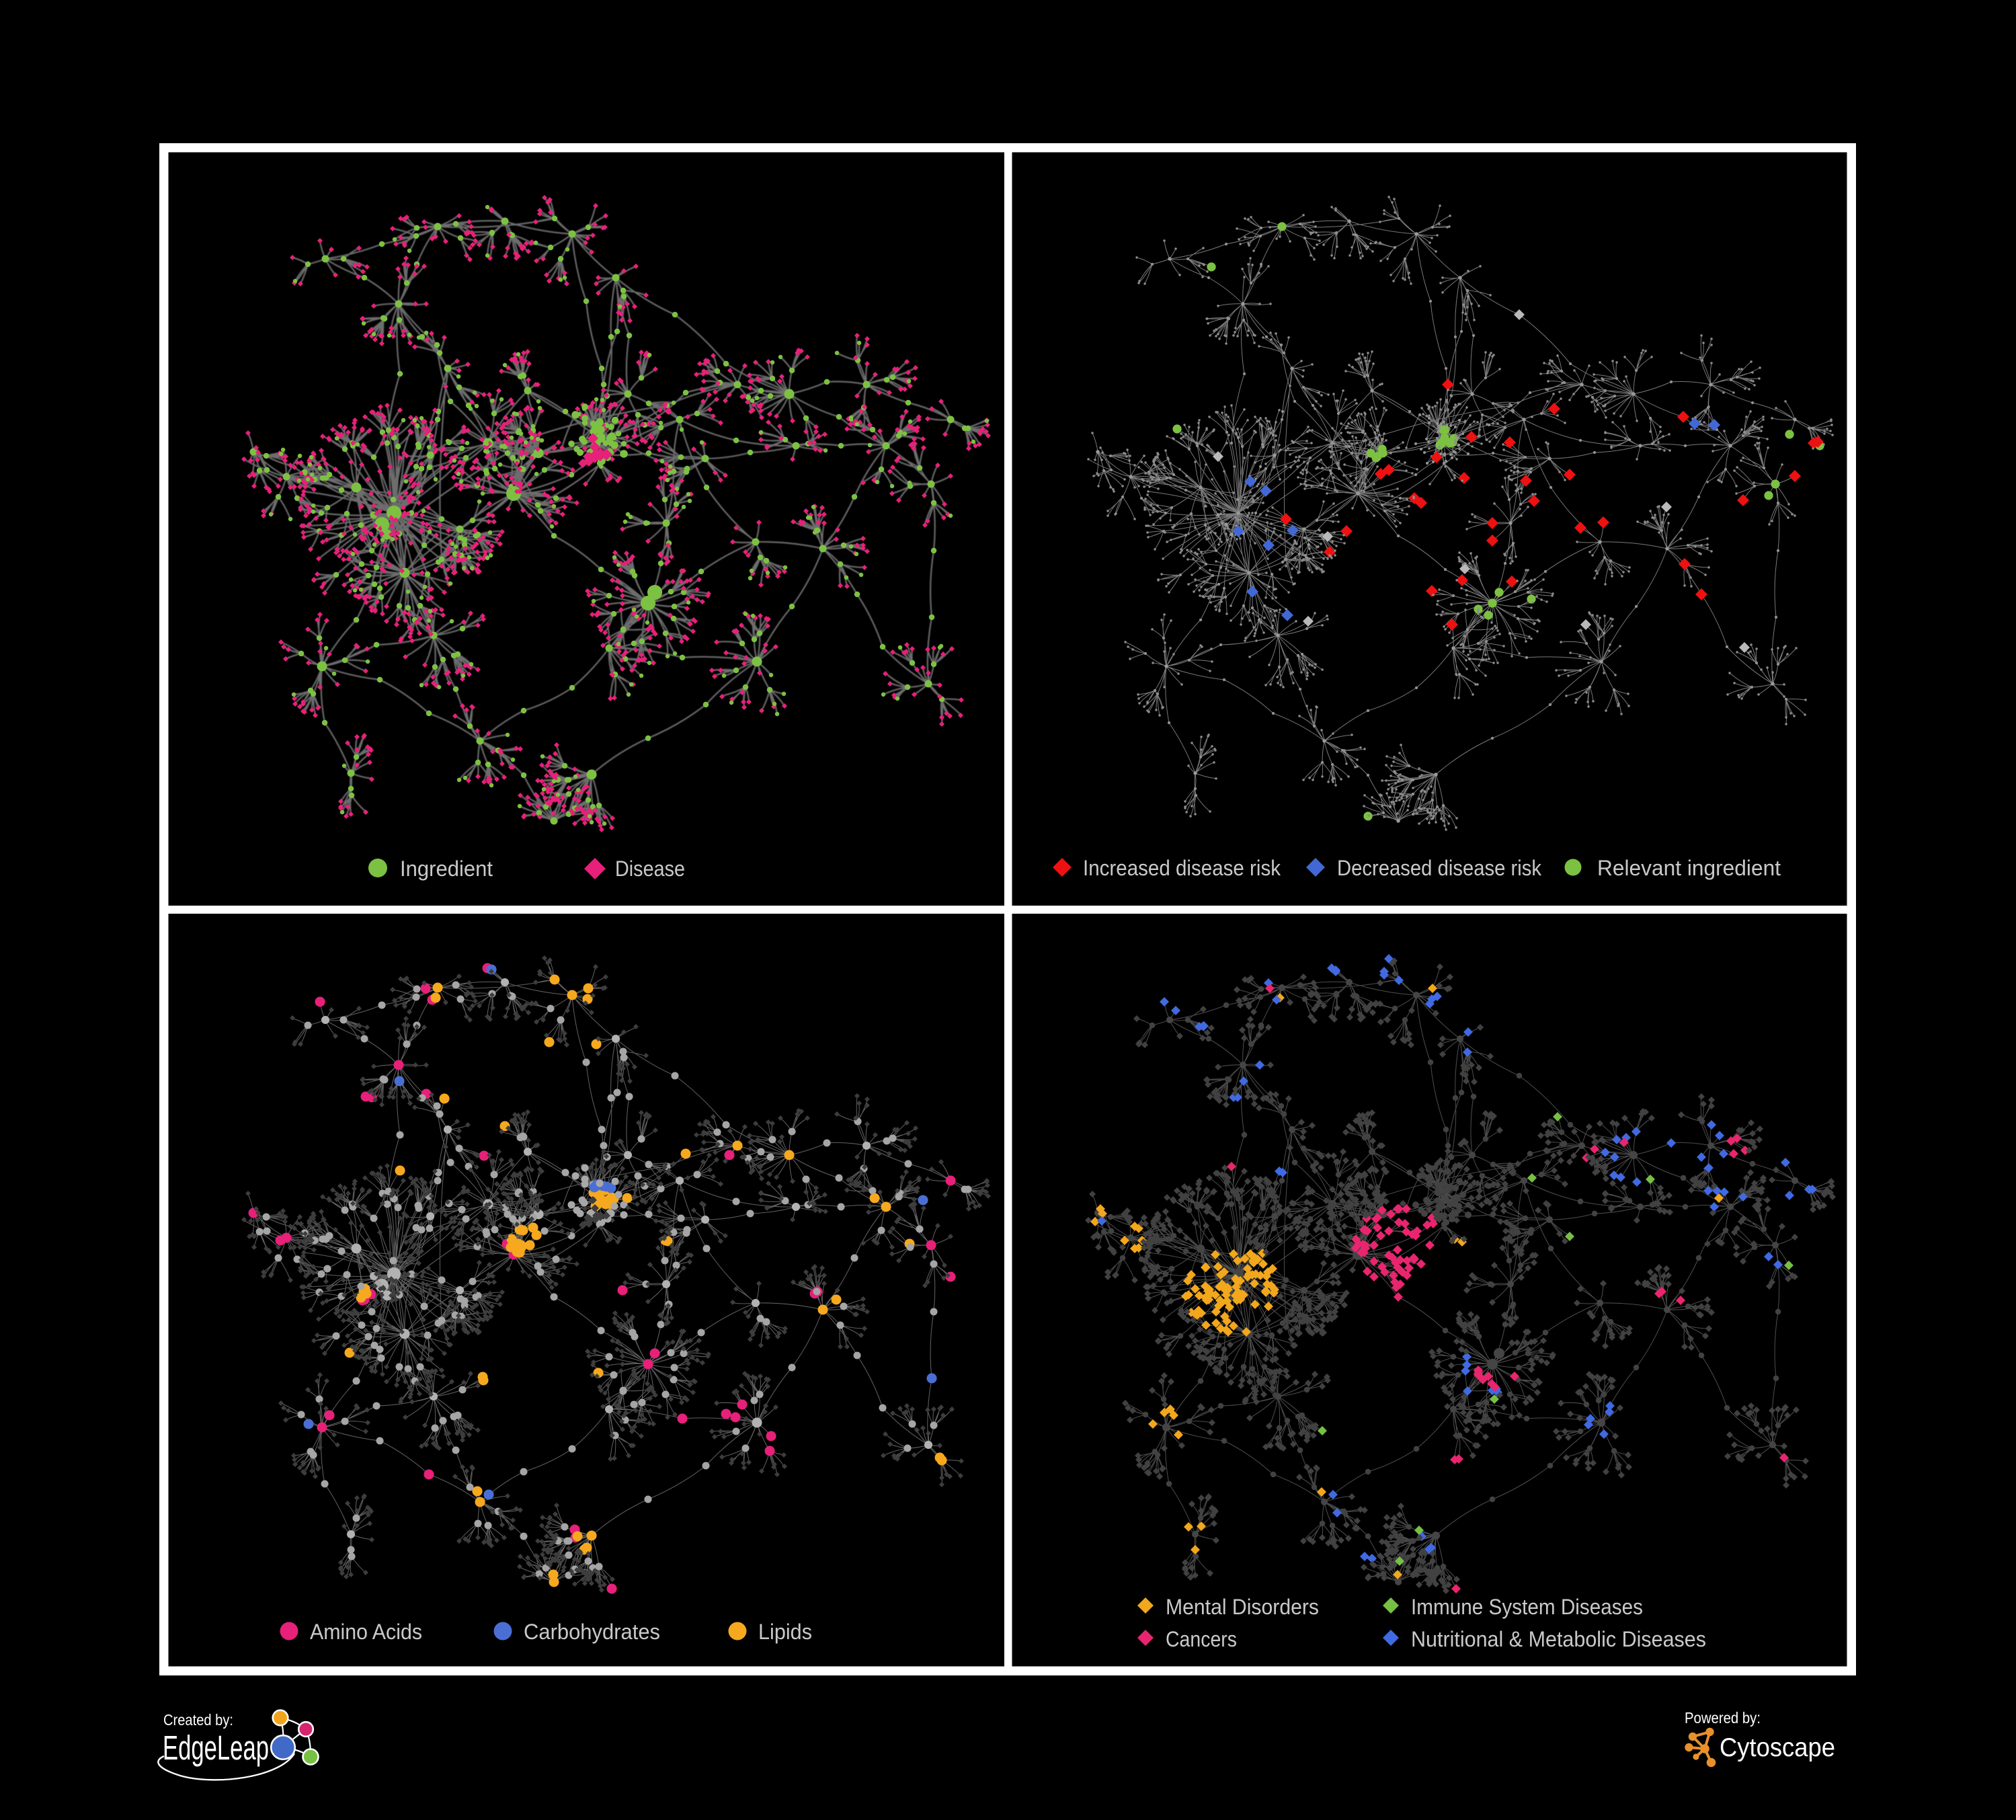 The width and height of the screenshot is (2016, 1820). Describe the element at coordinates (1439, 868) in the screenshot. I see `svg-text: Decreased disease risk` at that location.